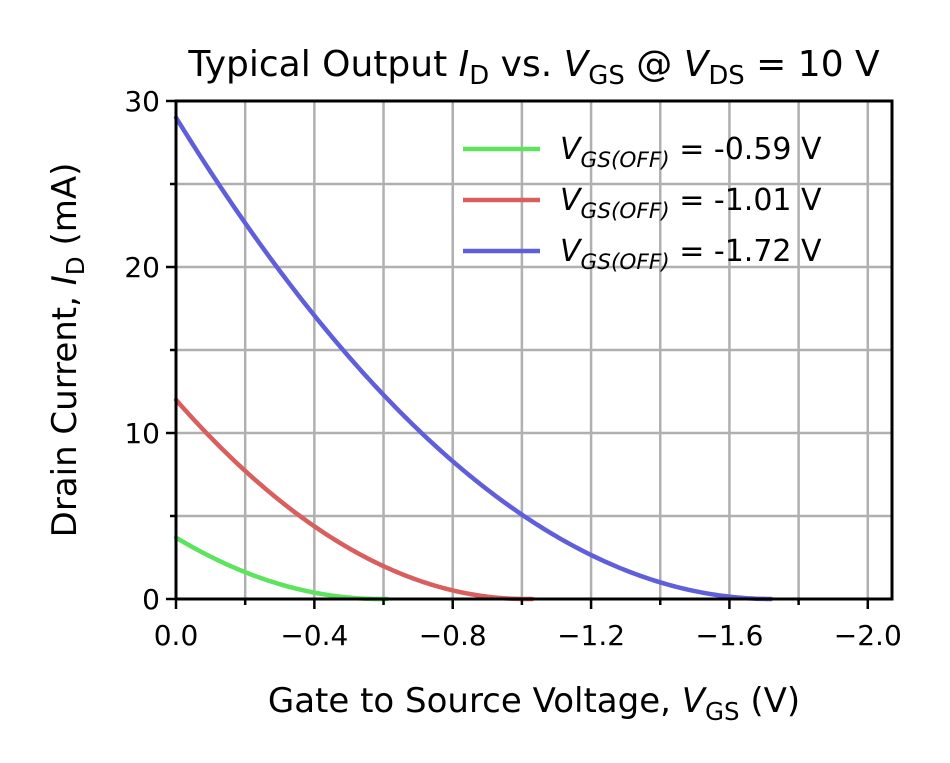 This screenshot has width=950, height=763. I want to click on y-tick-label: 0, so click(151, 599).